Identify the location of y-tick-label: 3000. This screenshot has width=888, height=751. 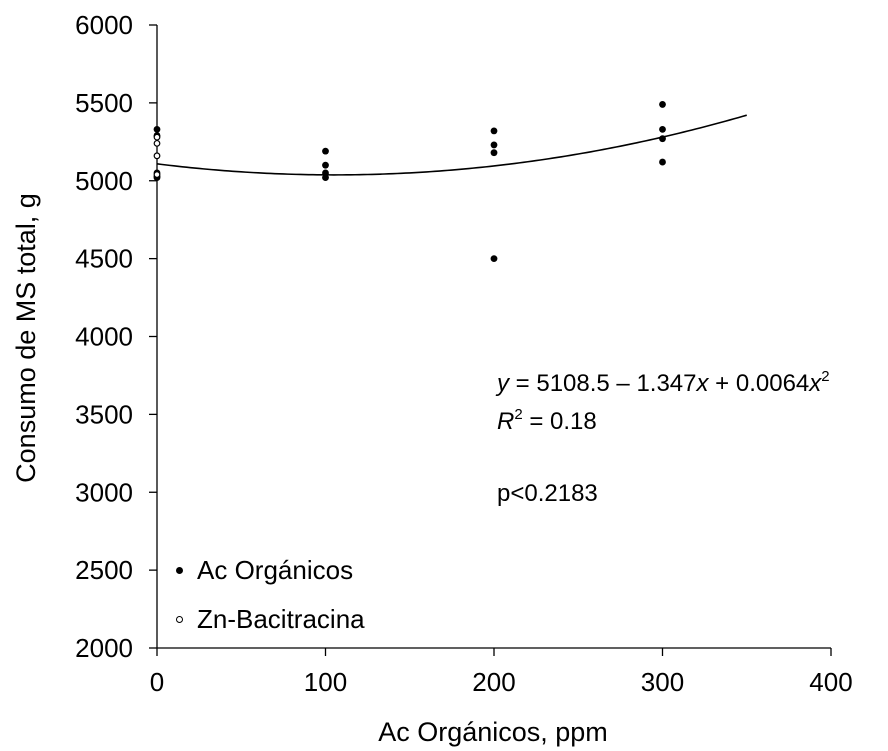
(104, 492).